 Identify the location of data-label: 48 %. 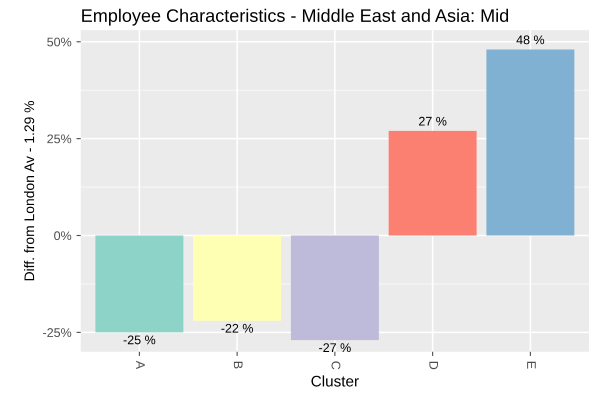
(530, 39).